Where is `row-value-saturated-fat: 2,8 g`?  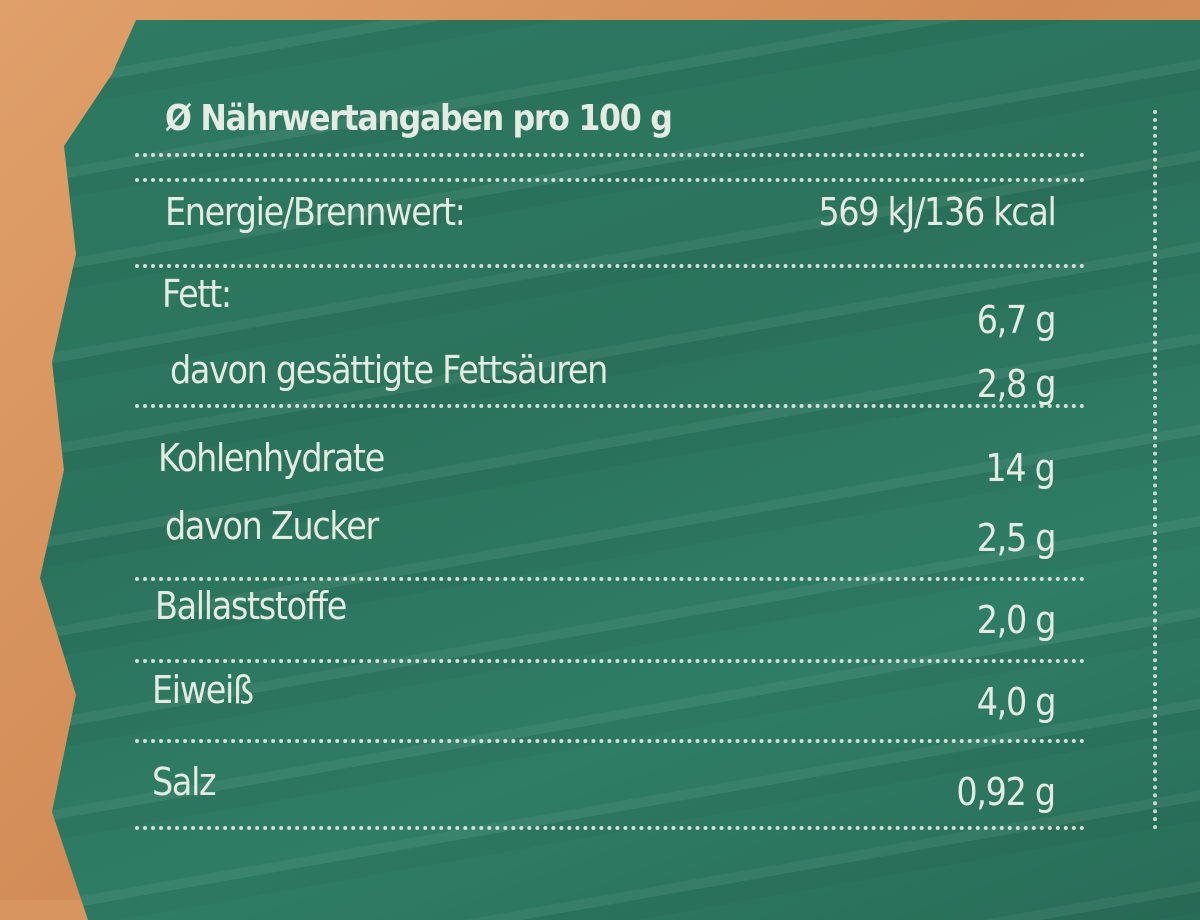 row-value-saturated-fat: 2,8 g is located at coordinates (1016, 384).